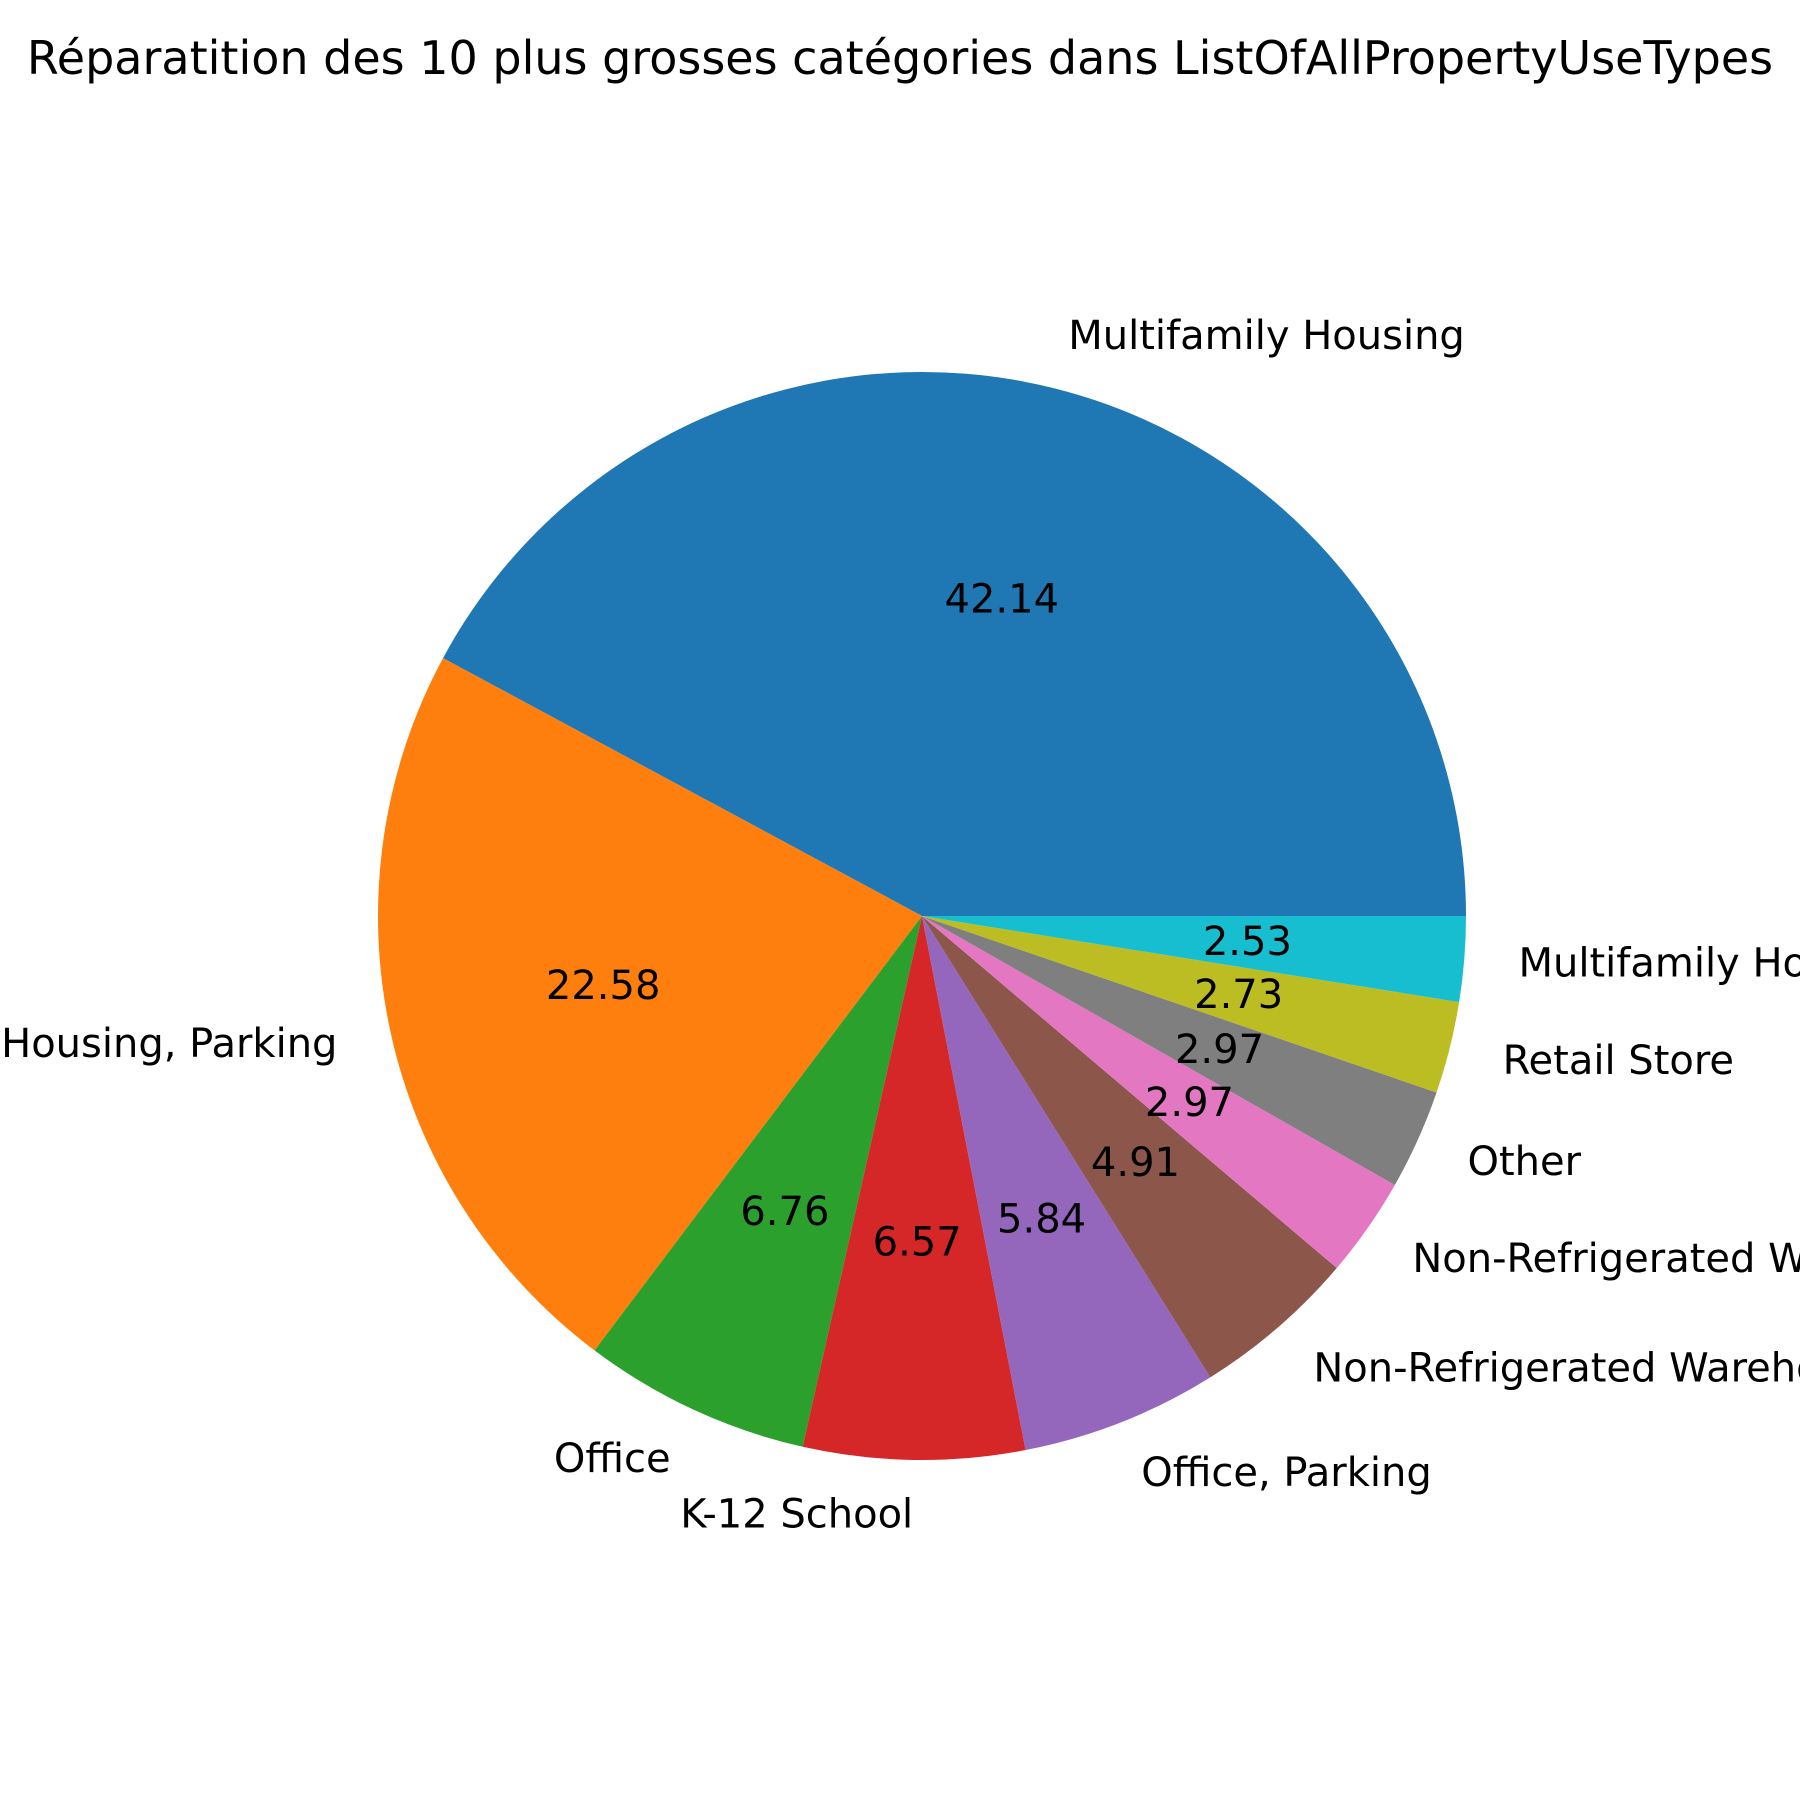  I want to click on slice-label-non-refrigerated-warehouse: Non-Refrigerated Warehouse, so click(1556, 1369).